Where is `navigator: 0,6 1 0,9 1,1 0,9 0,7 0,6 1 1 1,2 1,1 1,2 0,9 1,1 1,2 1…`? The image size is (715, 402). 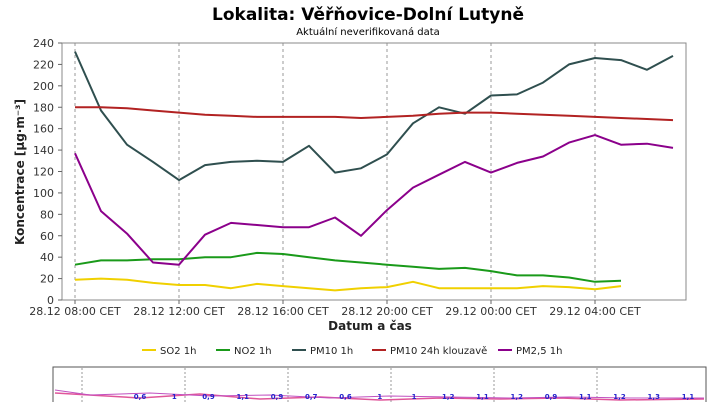 navigator: 0,6 1 0,9 1,1 0,9 0,7 0,6 1 1 1,2 1,1 1,2 0,9 1,1 1,2 1… is located at coordinates (379, 384).